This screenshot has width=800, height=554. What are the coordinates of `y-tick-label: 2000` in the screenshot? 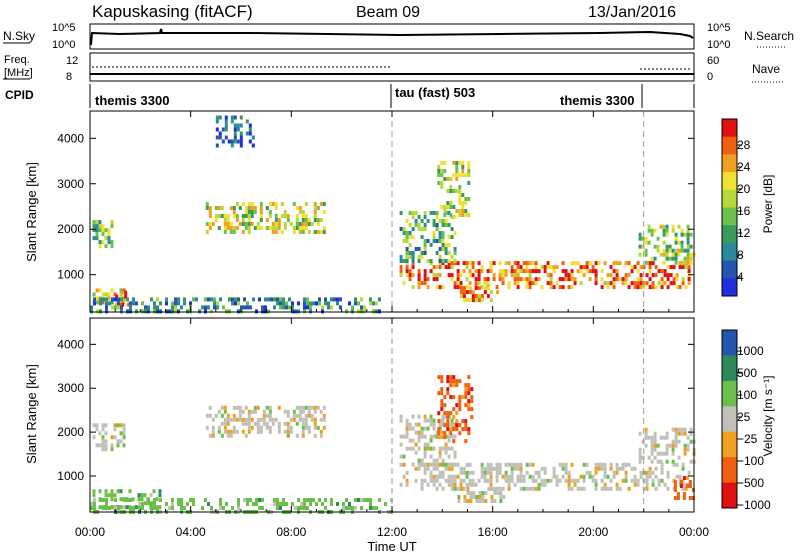 It's located at (70, 229).